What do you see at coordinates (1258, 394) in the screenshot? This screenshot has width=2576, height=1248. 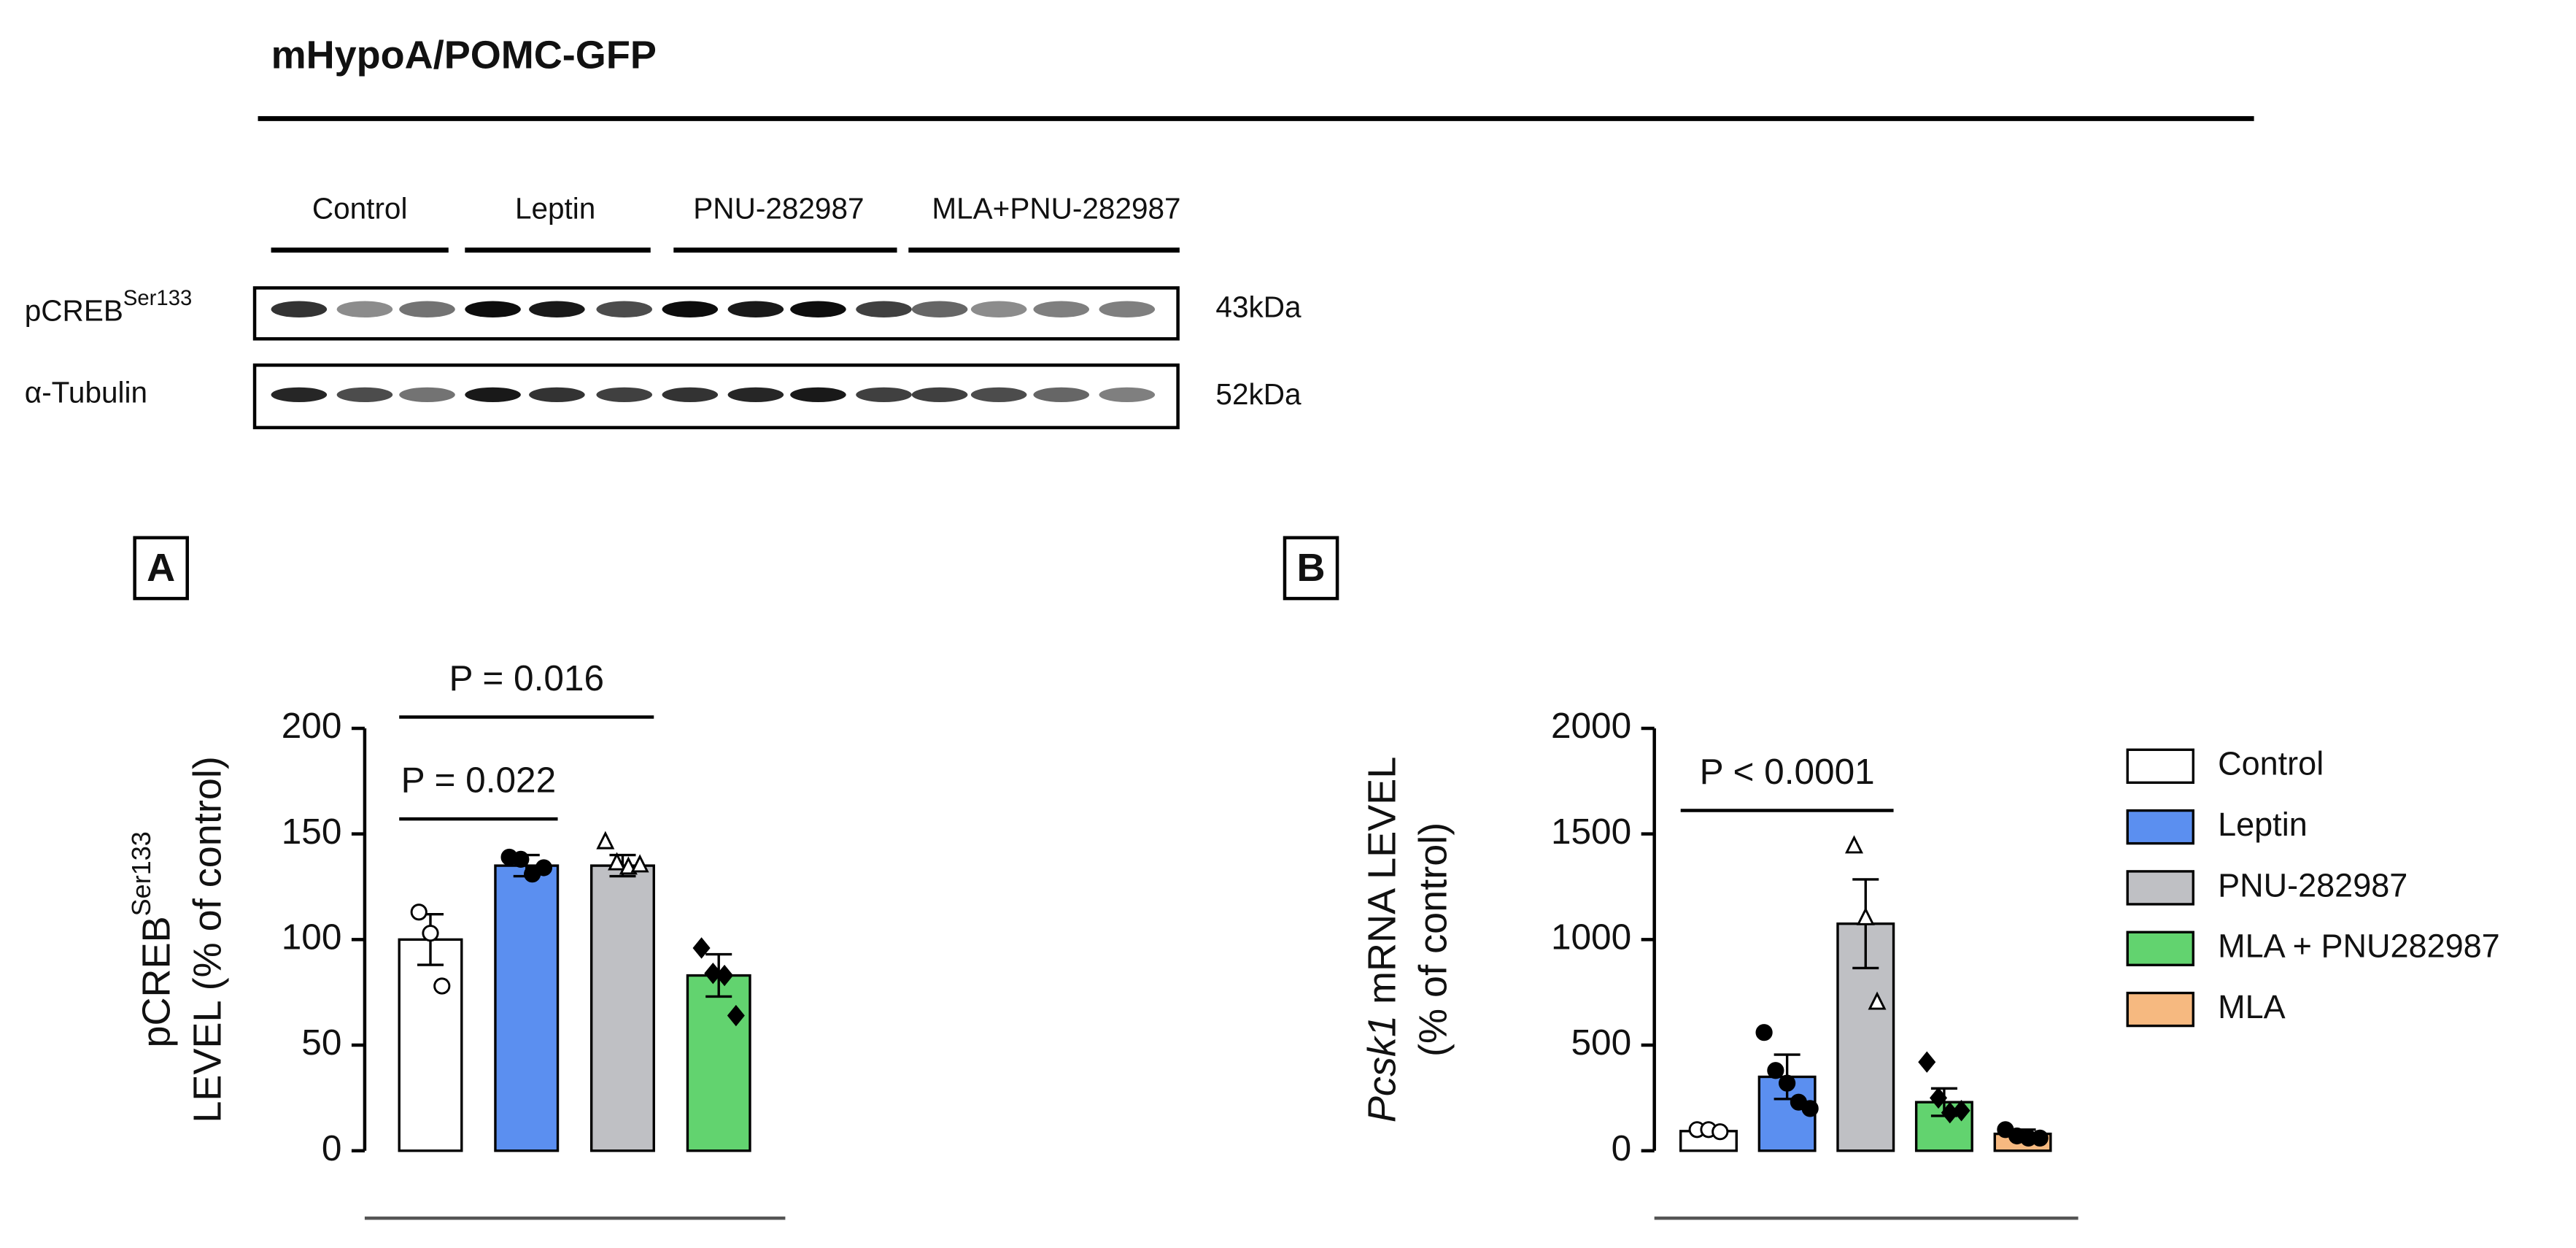 I see `blot-kda: 52kDa` at bounding box center [1258, 394].